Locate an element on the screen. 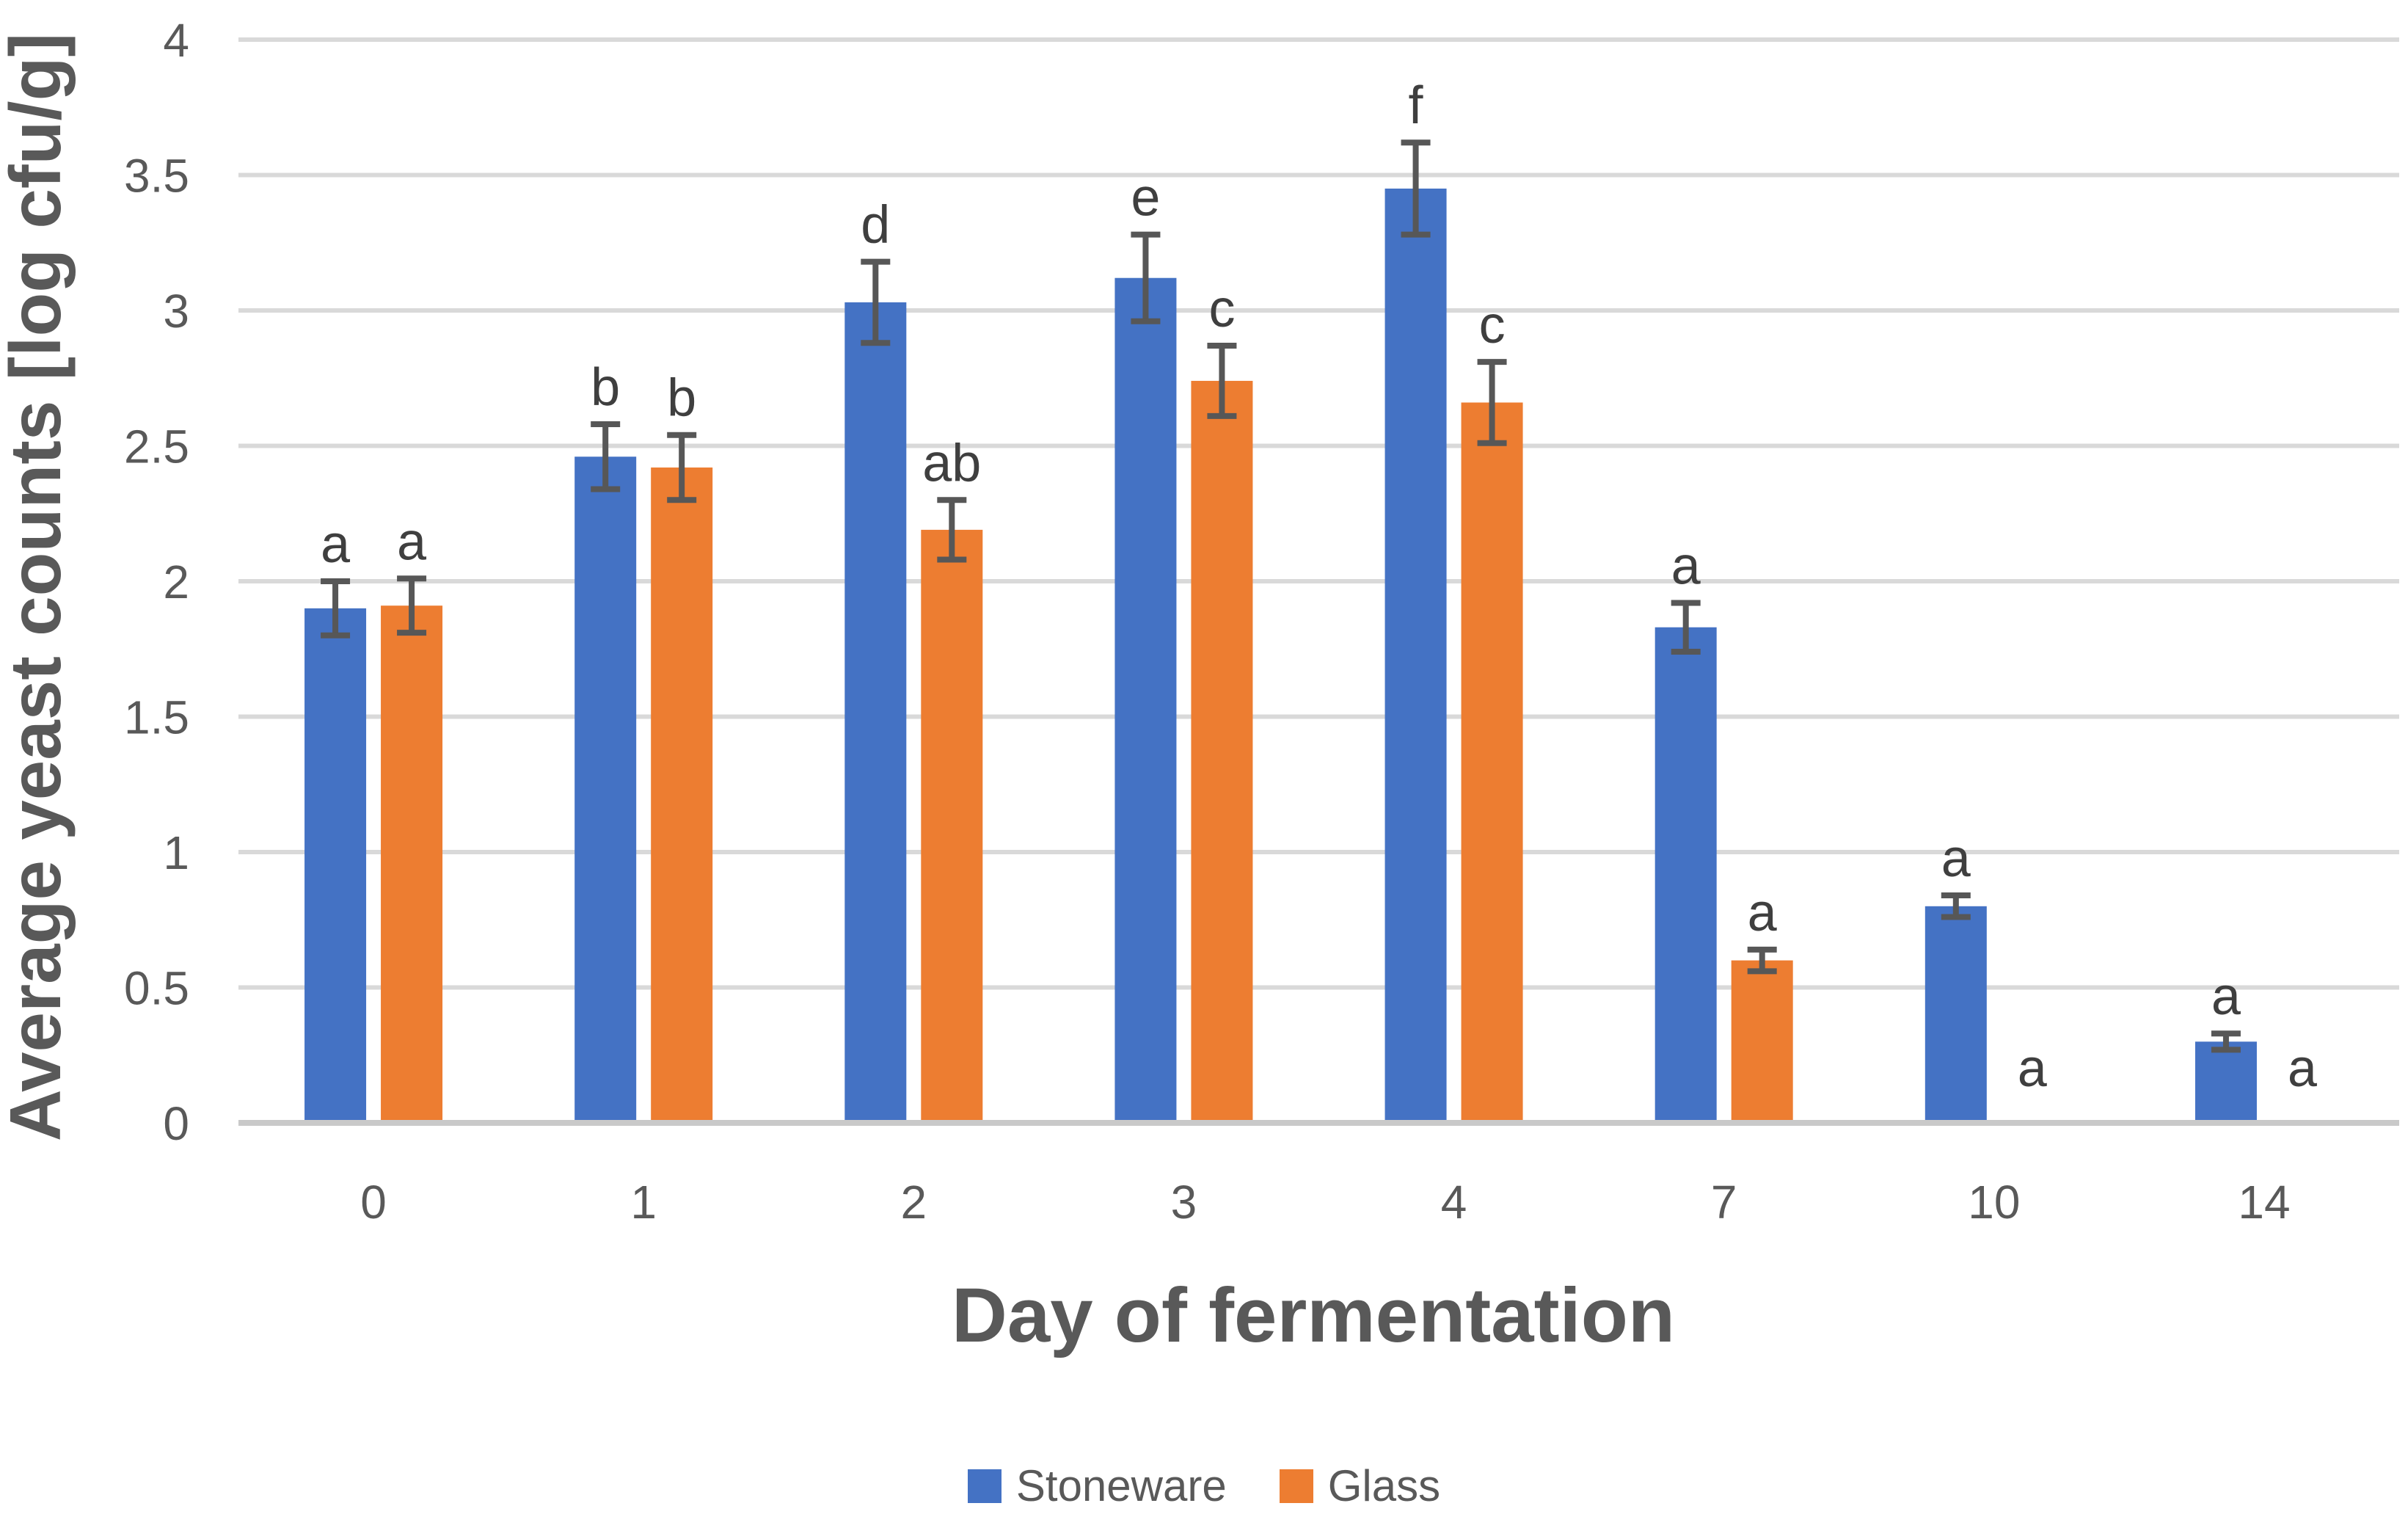 The height and width of the screenshot is (1528, 2408). stoneware-legend-label: Stoneware is located at coordinates (1121, 1485).